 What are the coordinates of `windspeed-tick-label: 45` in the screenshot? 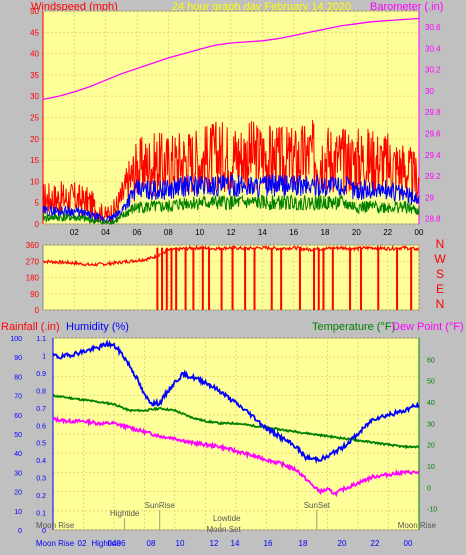 It's located at (34, 32).